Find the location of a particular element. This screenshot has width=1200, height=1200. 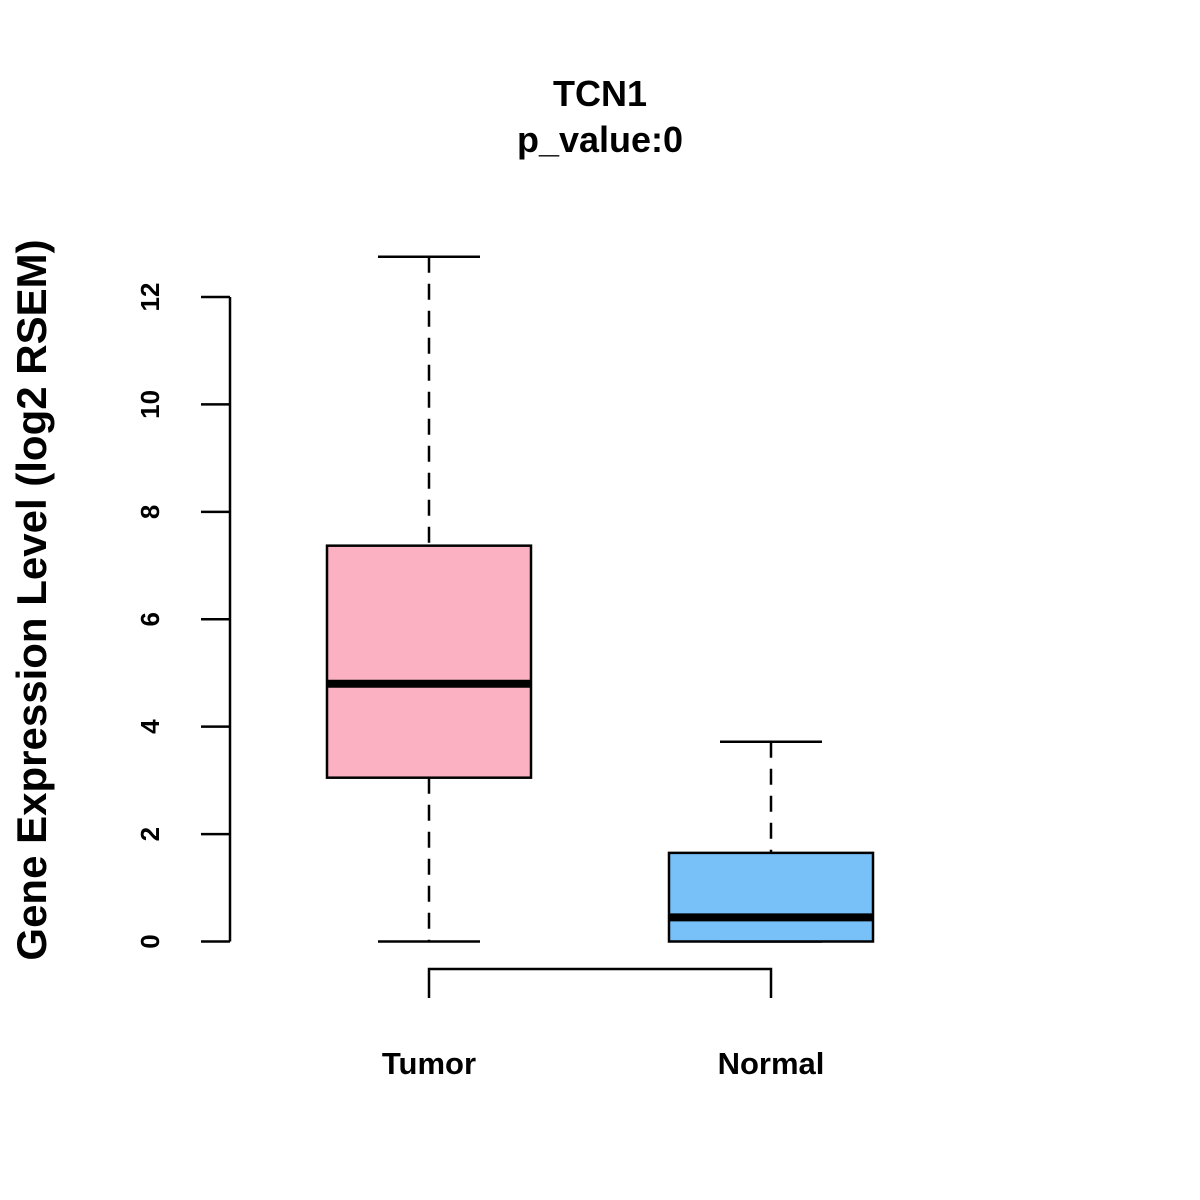

bracket-line is located at coordinates (600, 982).